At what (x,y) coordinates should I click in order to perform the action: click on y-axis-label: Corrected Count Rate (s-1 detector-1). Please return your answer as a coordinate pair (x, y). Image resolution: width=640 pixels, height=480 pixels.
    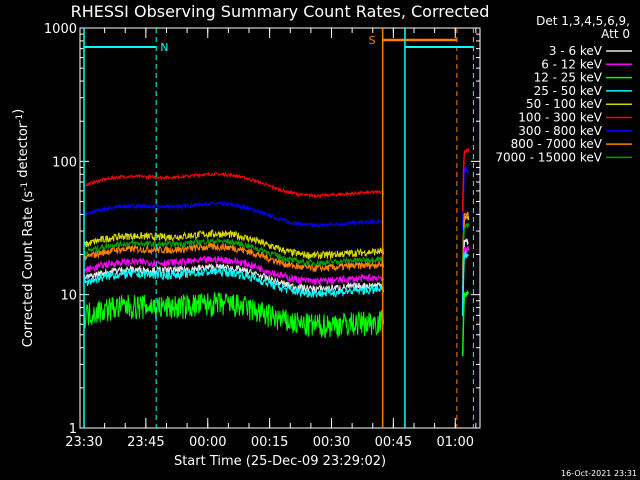
    Looking at the image, I should click on (23, 228).